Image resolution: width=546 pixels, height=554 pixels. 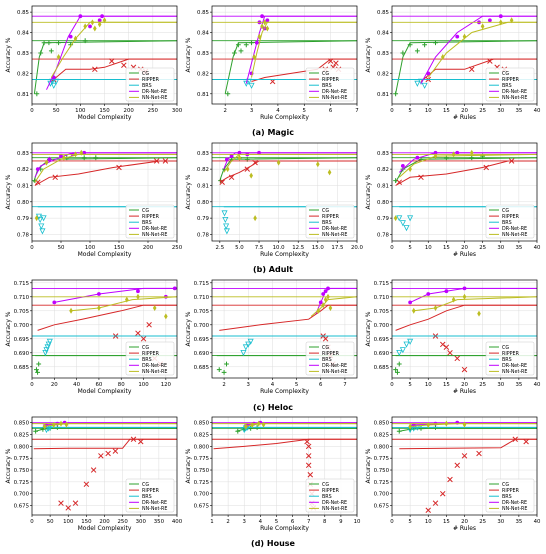 I want to click on caption-magic: (a) Magic, so click(x=273, y=132).